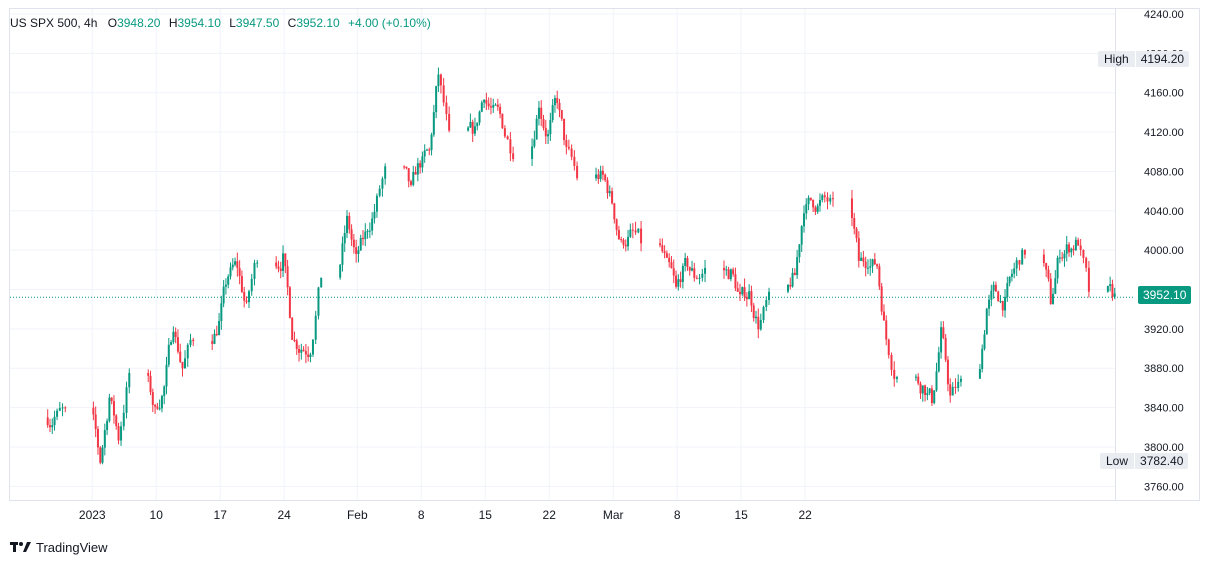 The image size is (1209, 564). I want to click on y-tick-label: 4080.00, so click(1164, 172).